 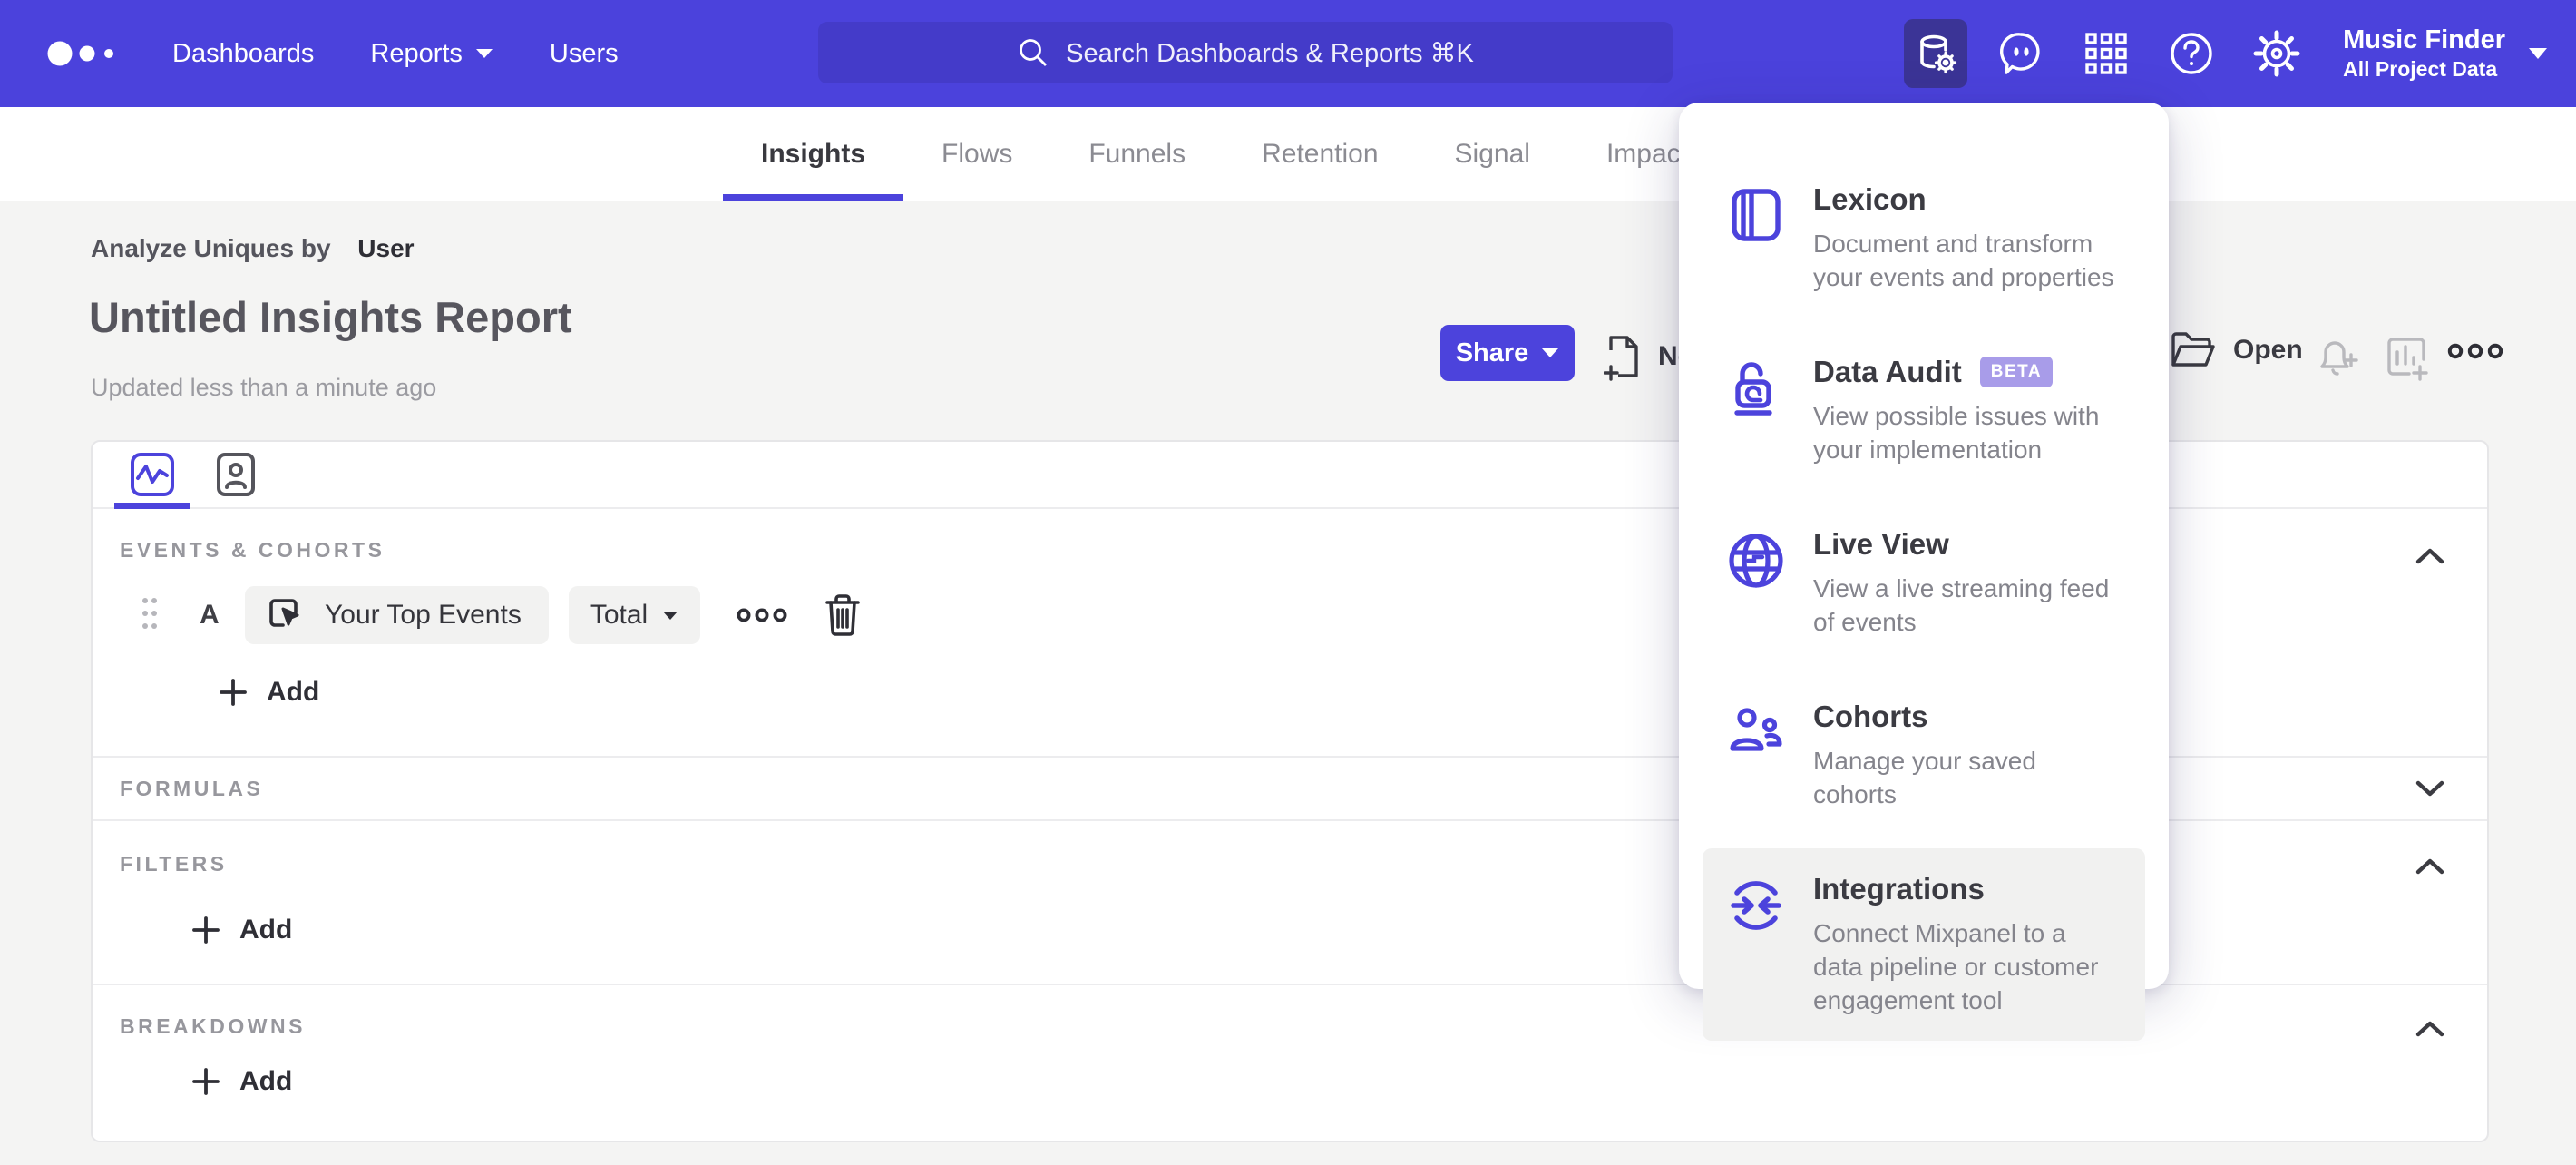 What do you see at coordinates (423, 615) in the screenshot?
I see `event-selector-label: Your Top Events` at bounding box center [423, 615].